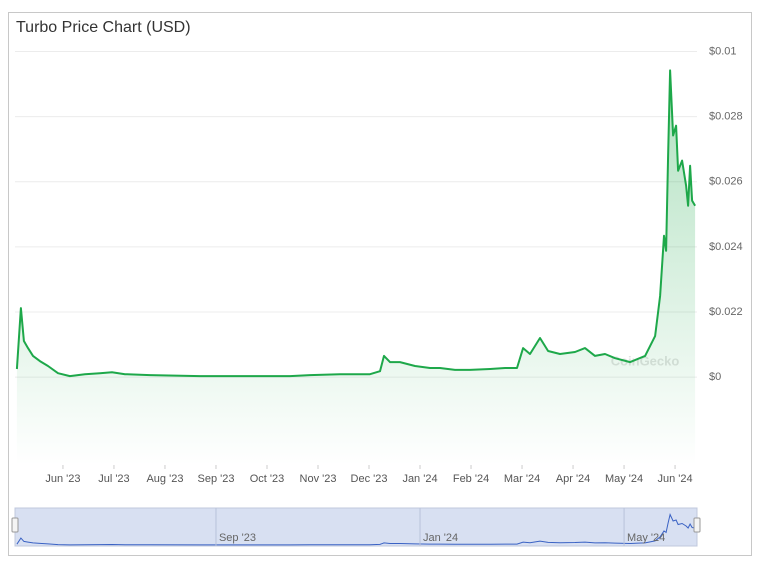 This screenshot has width=760, height=565. I want to click on navigator-label: May '24, so click(646, 538).